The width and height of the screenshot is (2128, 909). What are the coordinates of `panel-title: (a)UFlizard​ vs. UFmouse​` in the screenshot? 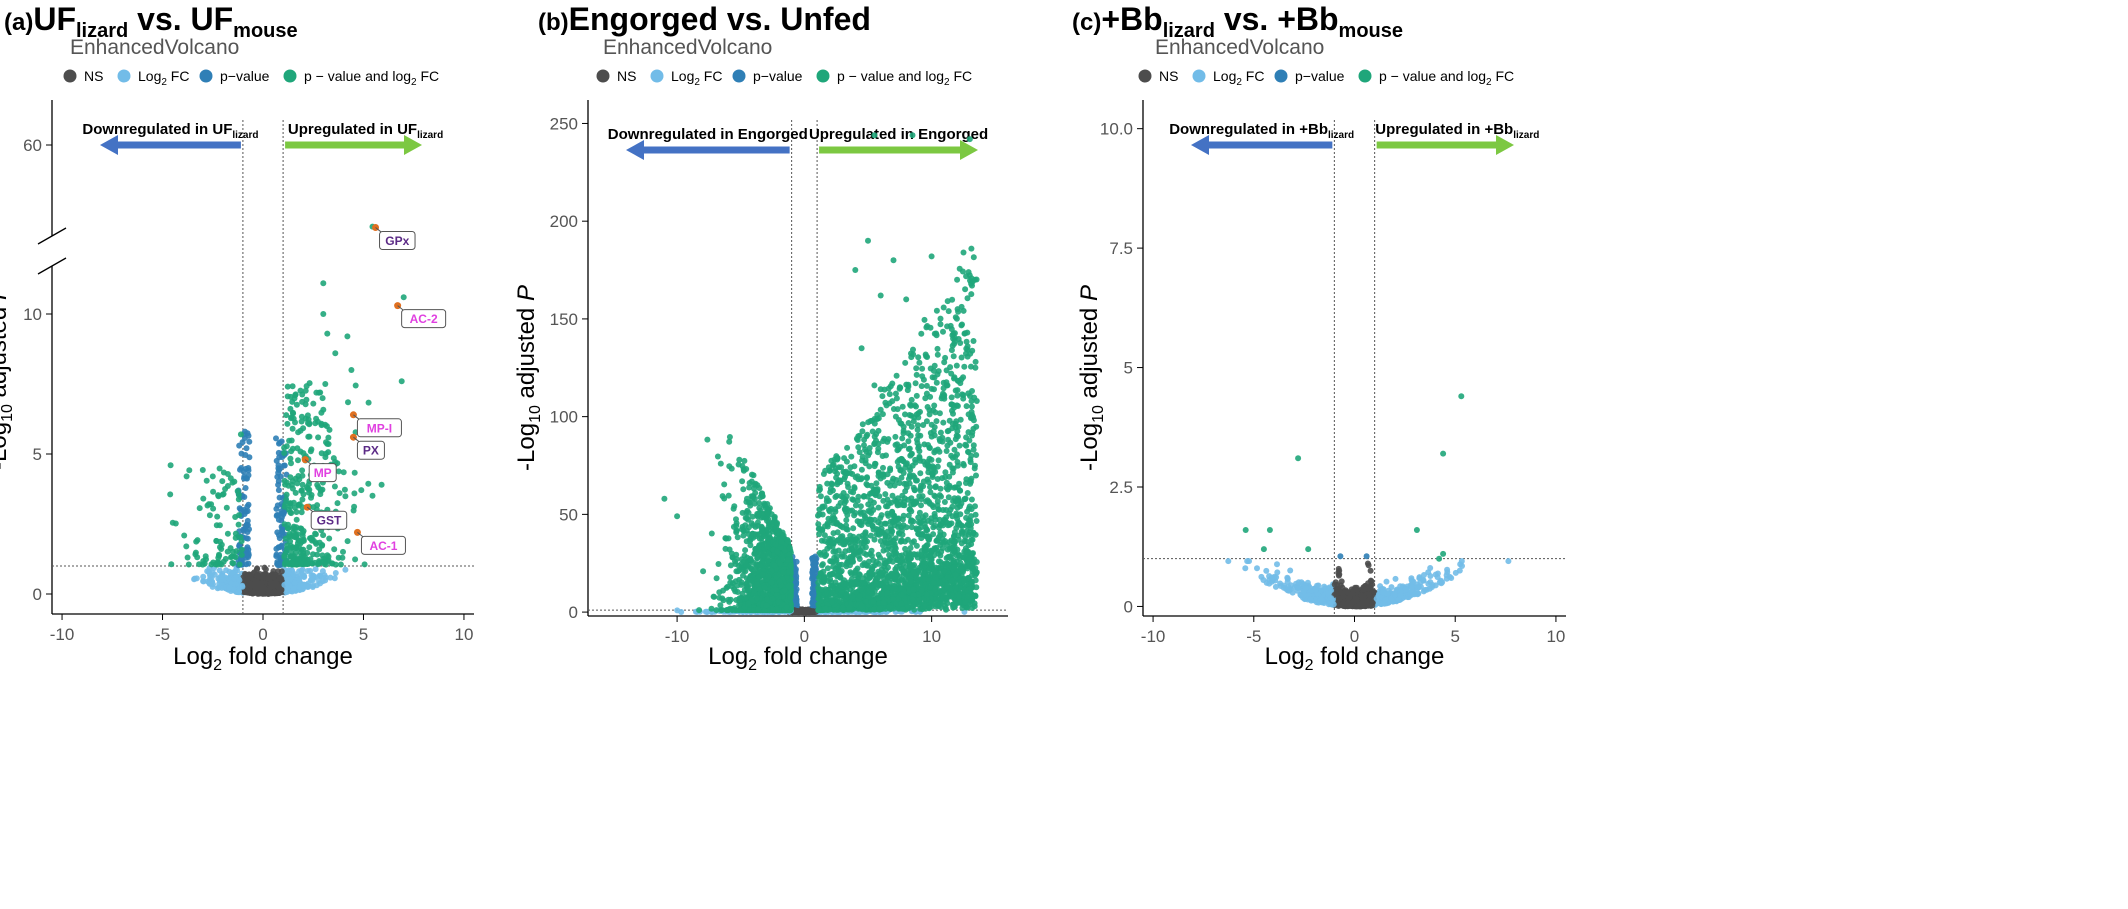 It's located at (151, 21).